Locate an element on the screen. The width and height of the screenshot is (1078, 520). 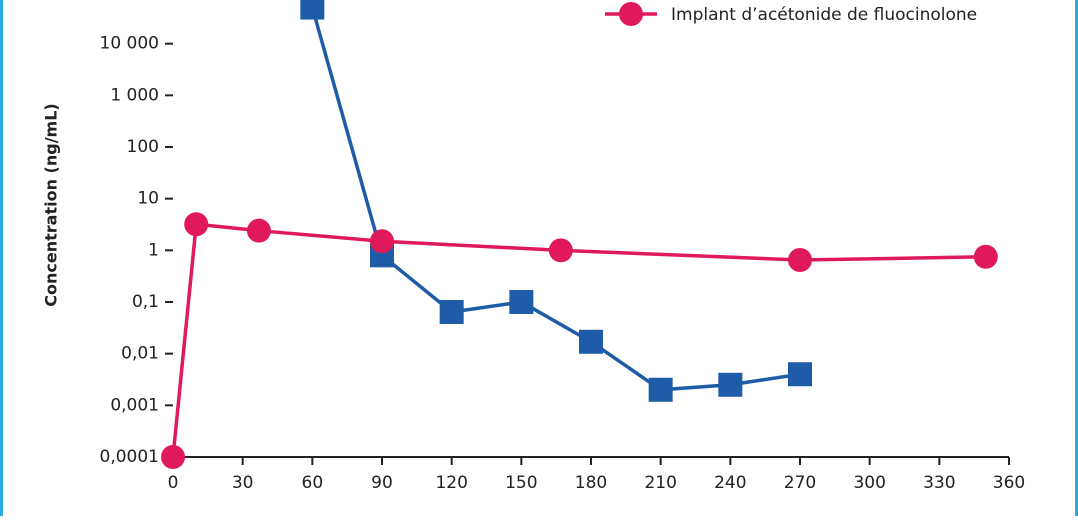
y-tick-label: 0,1 is located at coordinates (145, 302).